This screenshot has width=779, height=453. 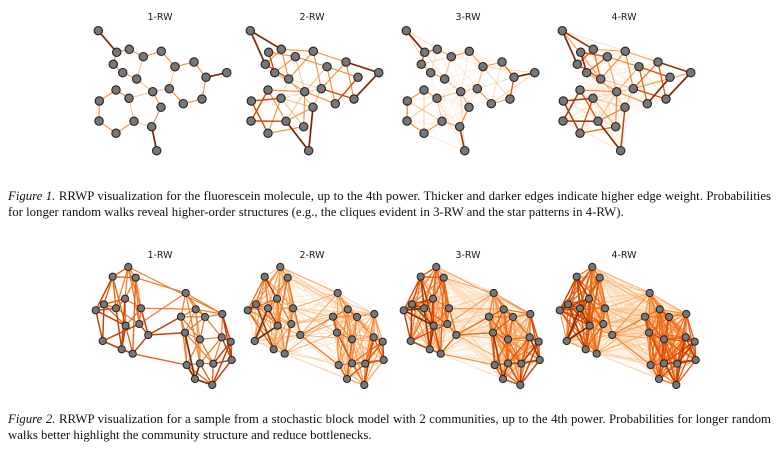 I want to click on figure2-panel3-graph, so click(x=471, y=326).